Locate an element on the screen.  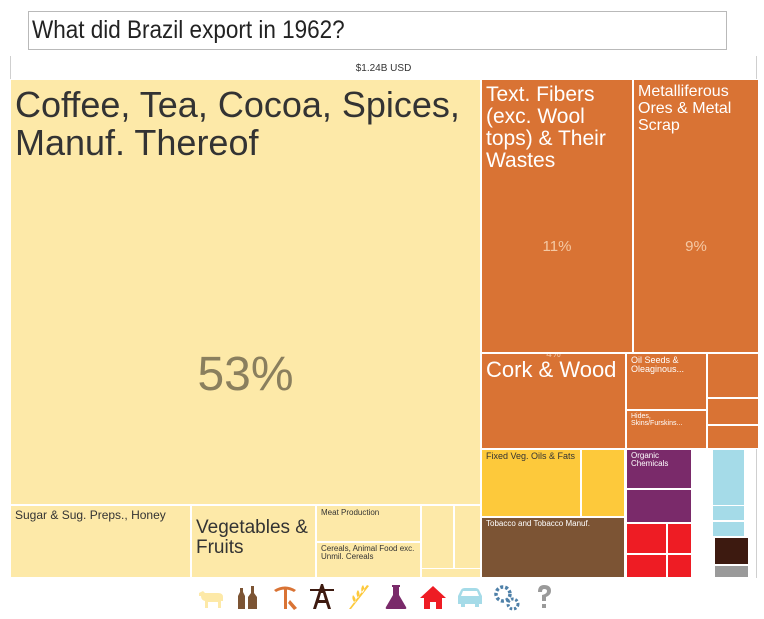
treemap-tile: Meat Production1% is located at coordinates (368, 523).